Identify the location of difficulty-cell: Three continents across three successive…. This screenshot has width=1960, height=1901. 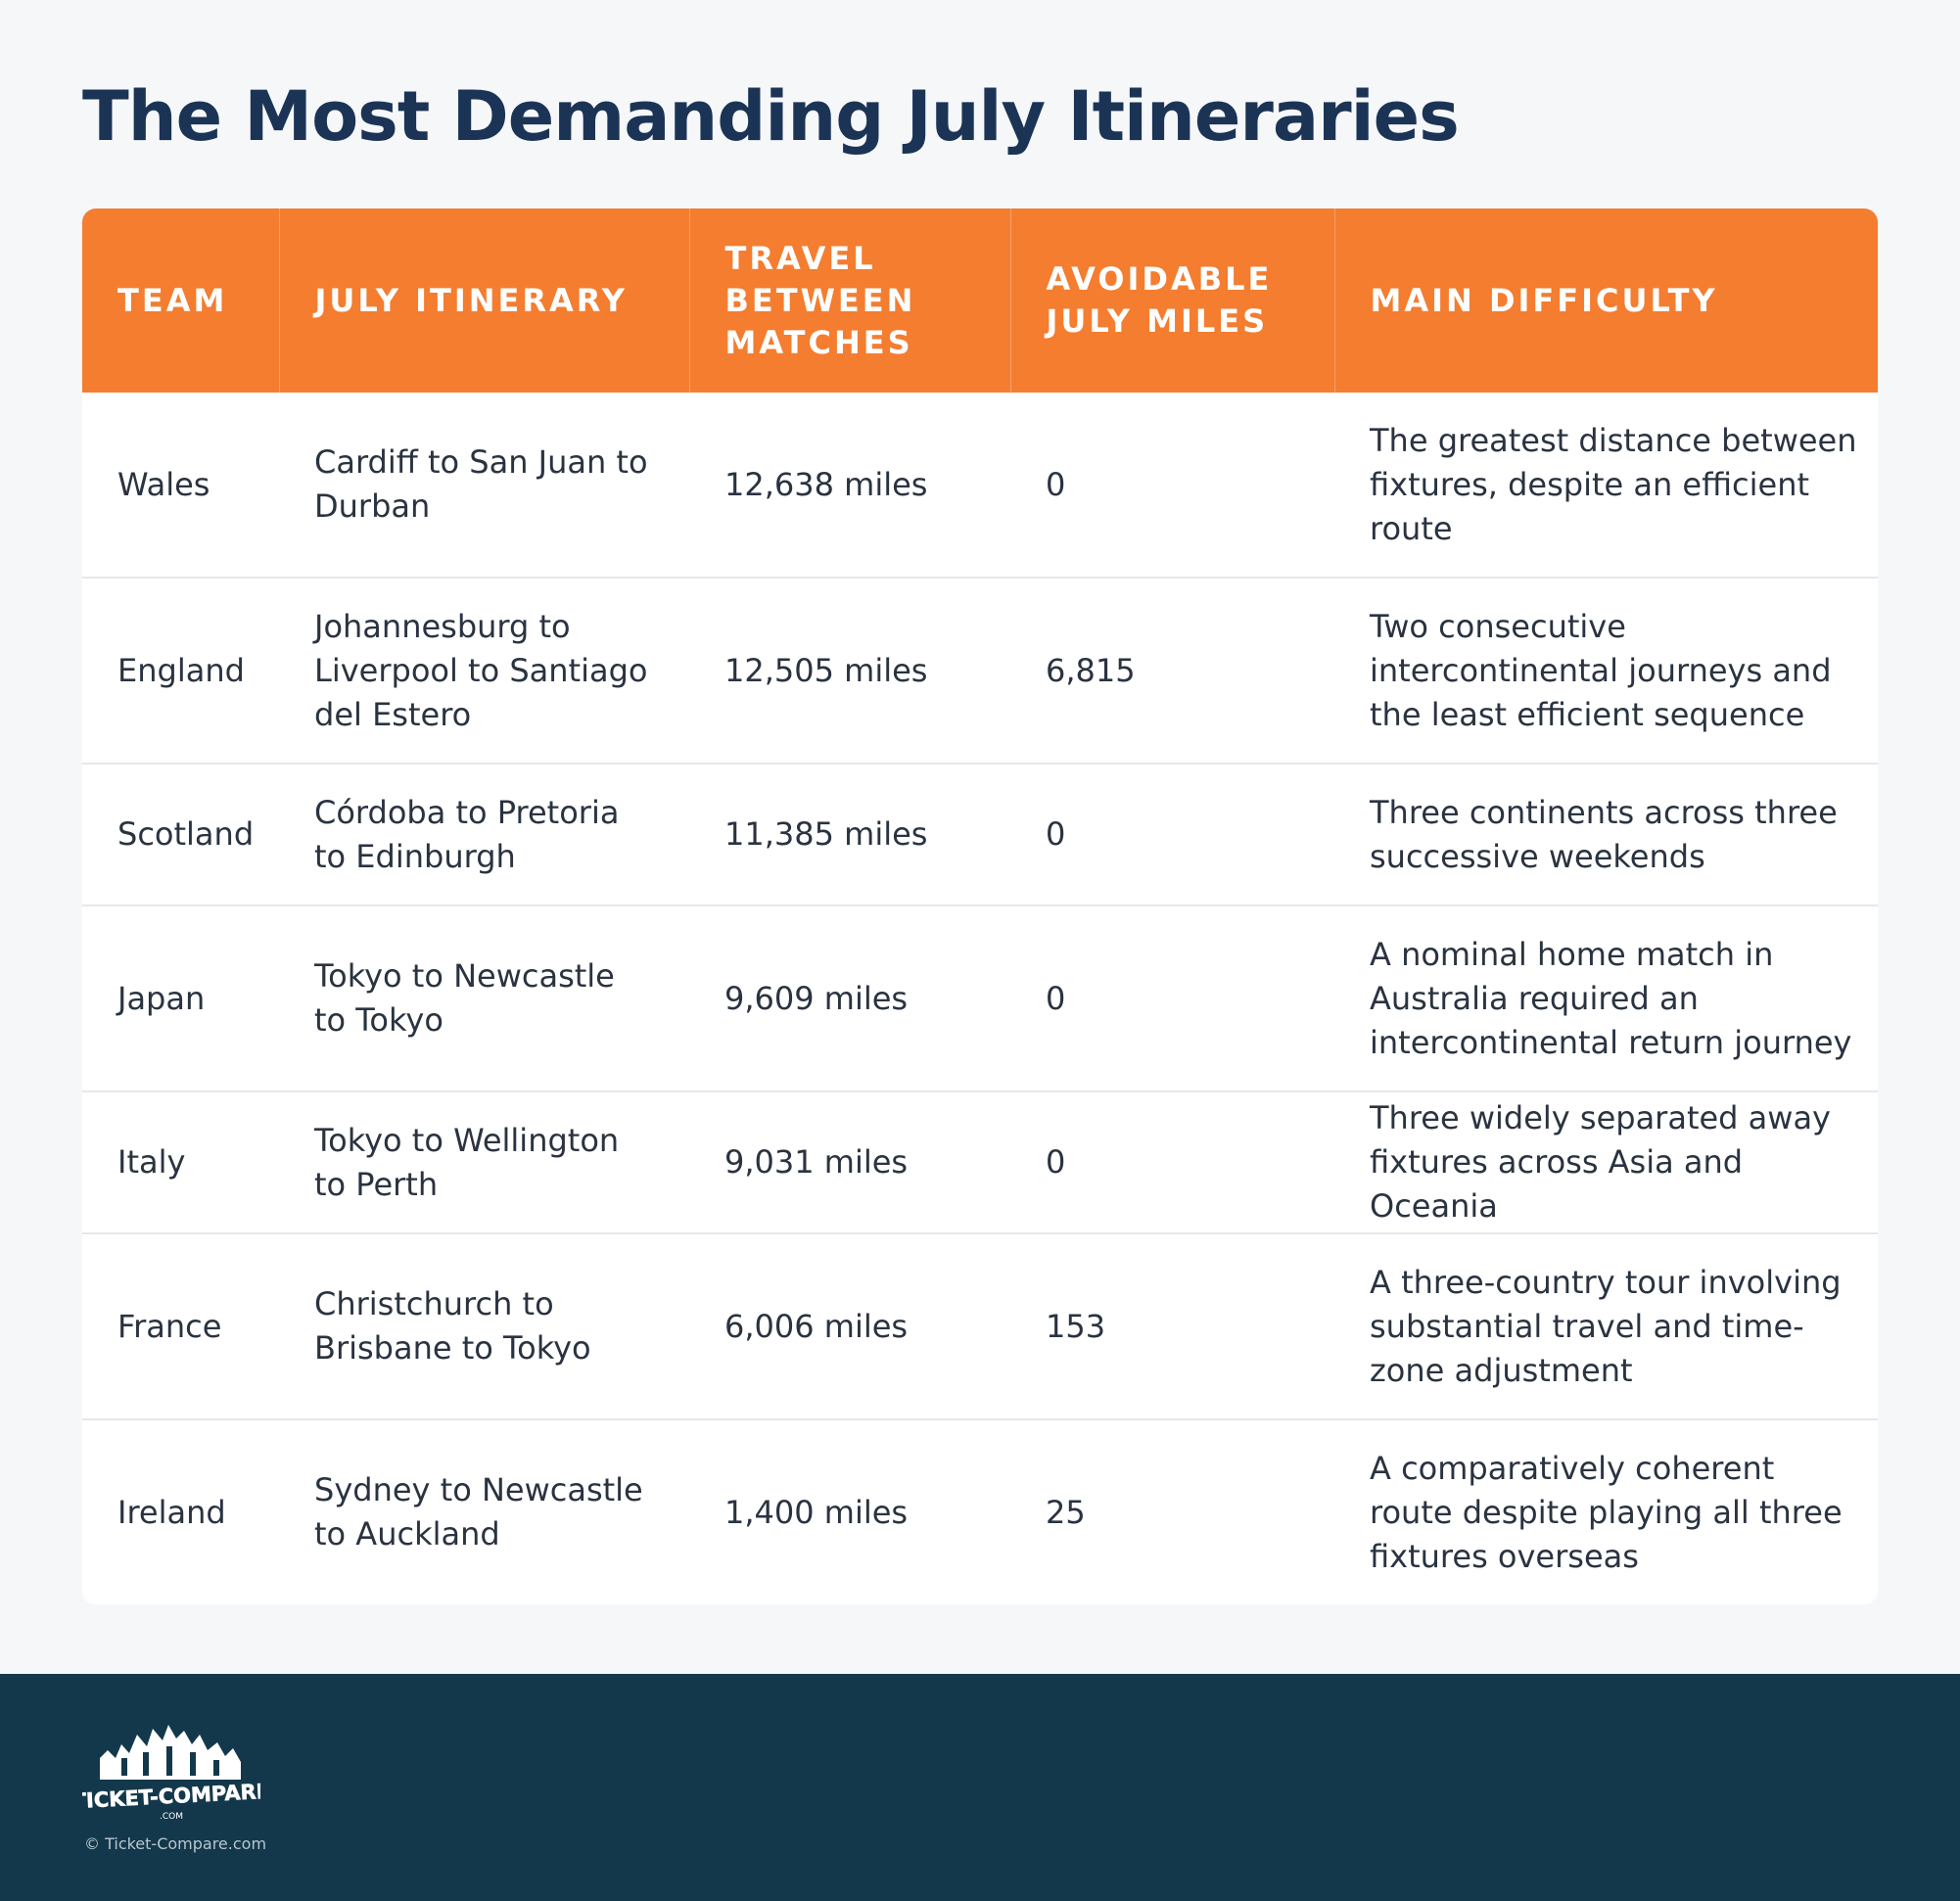
(1606, 834).